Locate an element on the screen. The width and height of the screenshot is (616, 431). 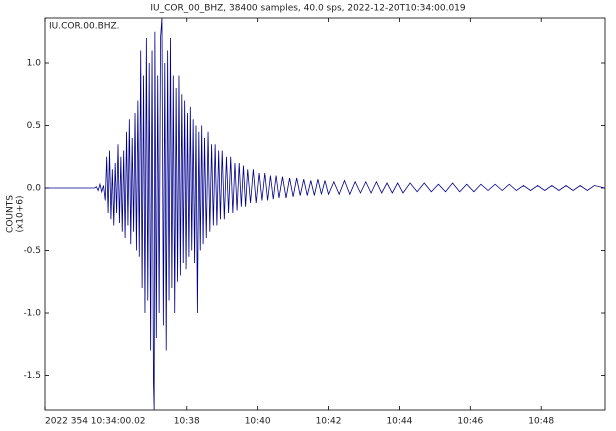
x-tick-label: 10:44 is located at coordinates (399, 422).